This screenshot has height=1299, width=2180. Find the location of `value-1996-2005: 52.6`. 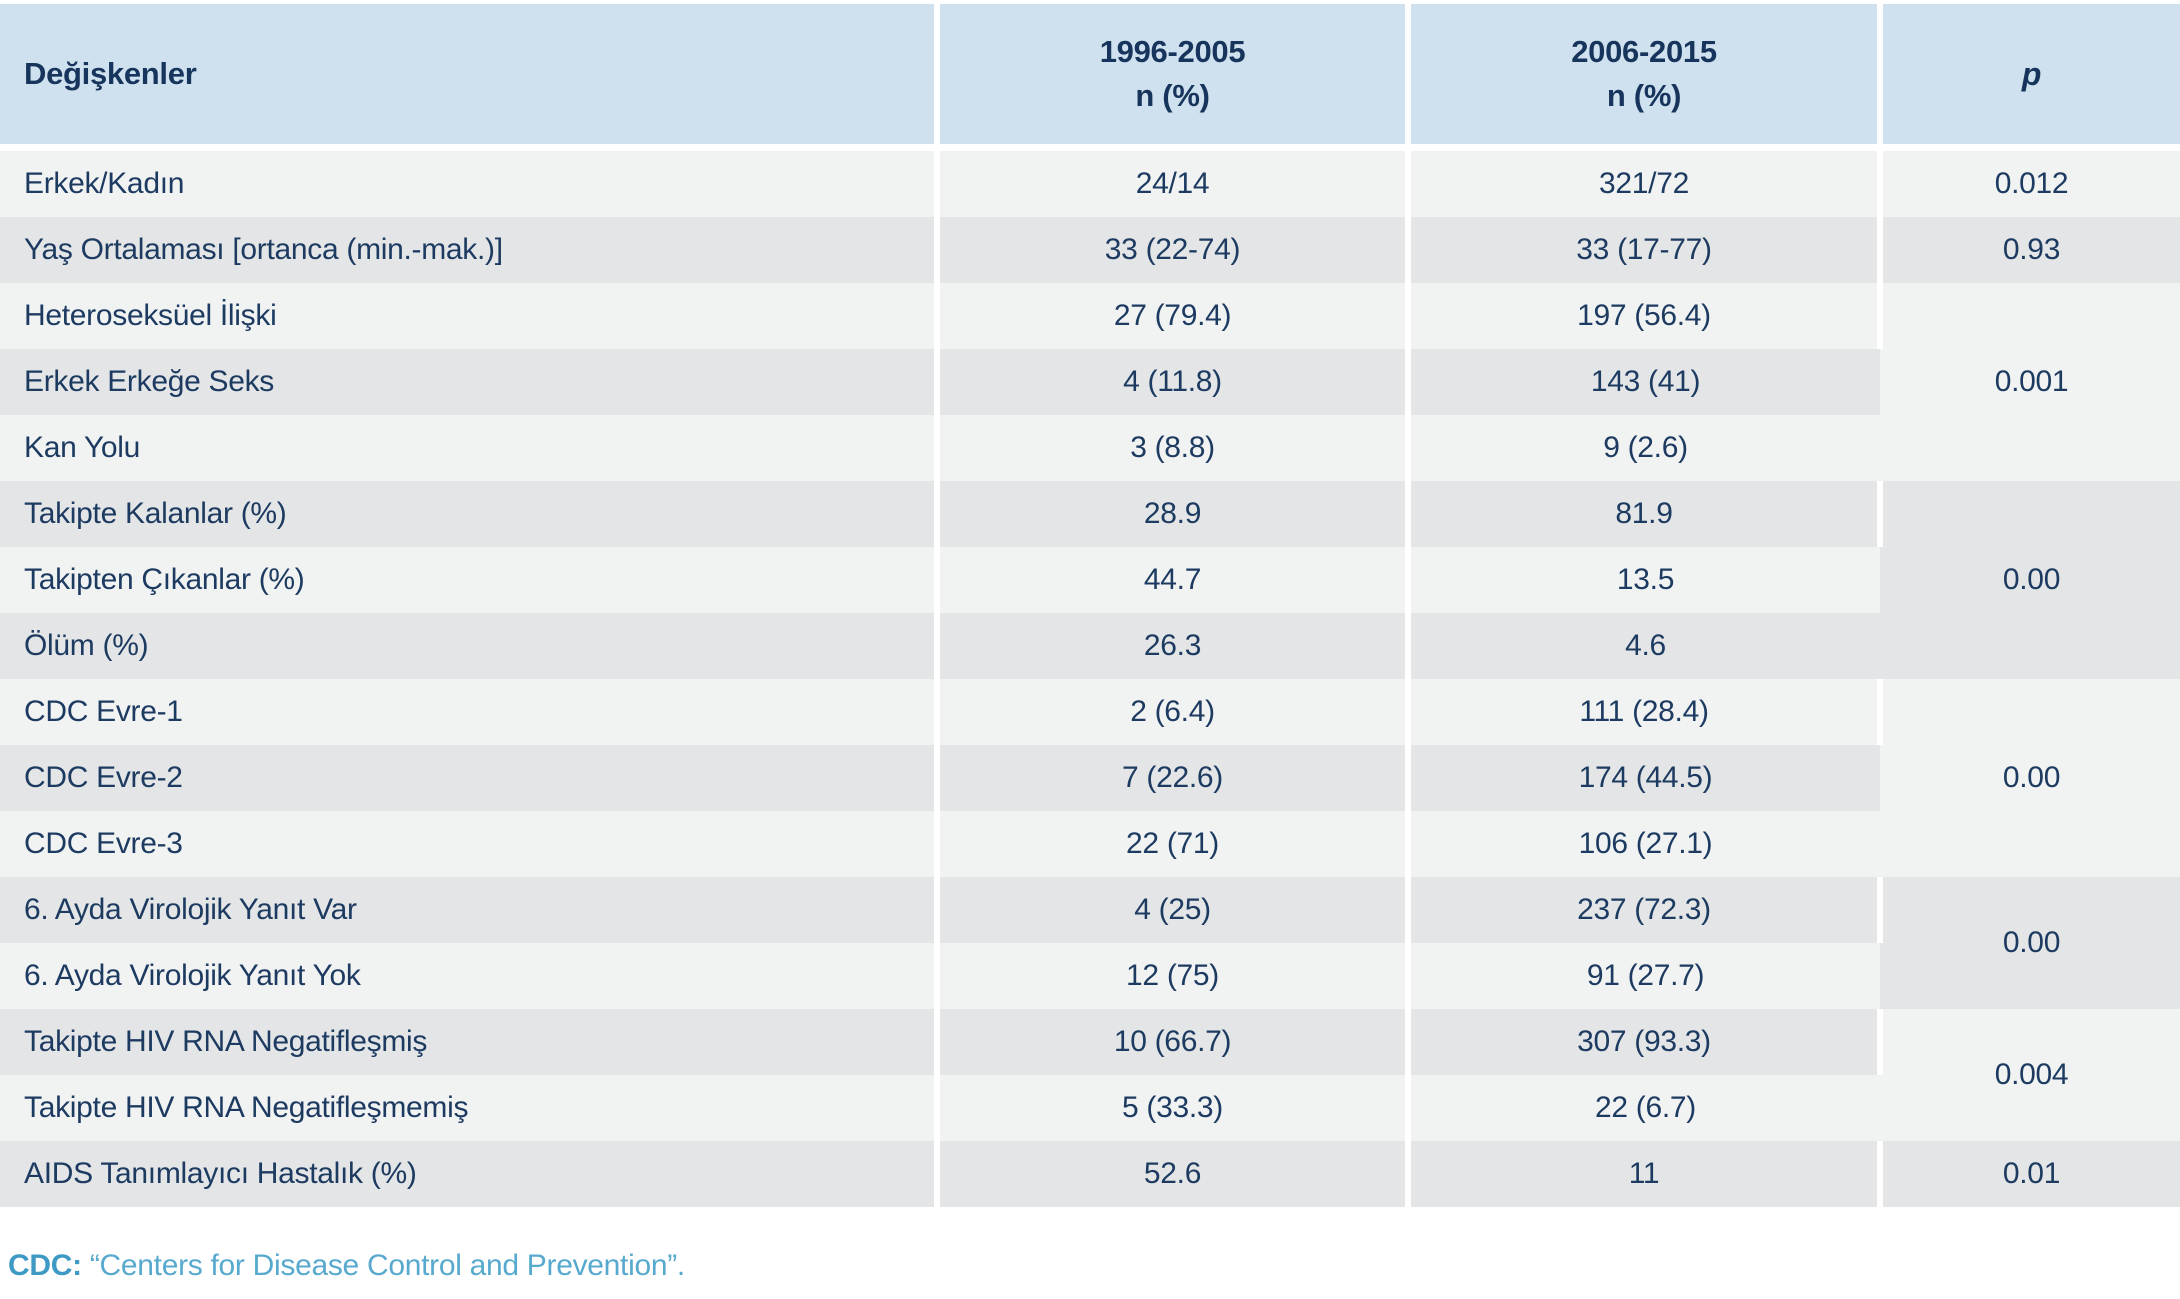

value-1996-2005: 52.6 is located at coordinates (1174, 1174).